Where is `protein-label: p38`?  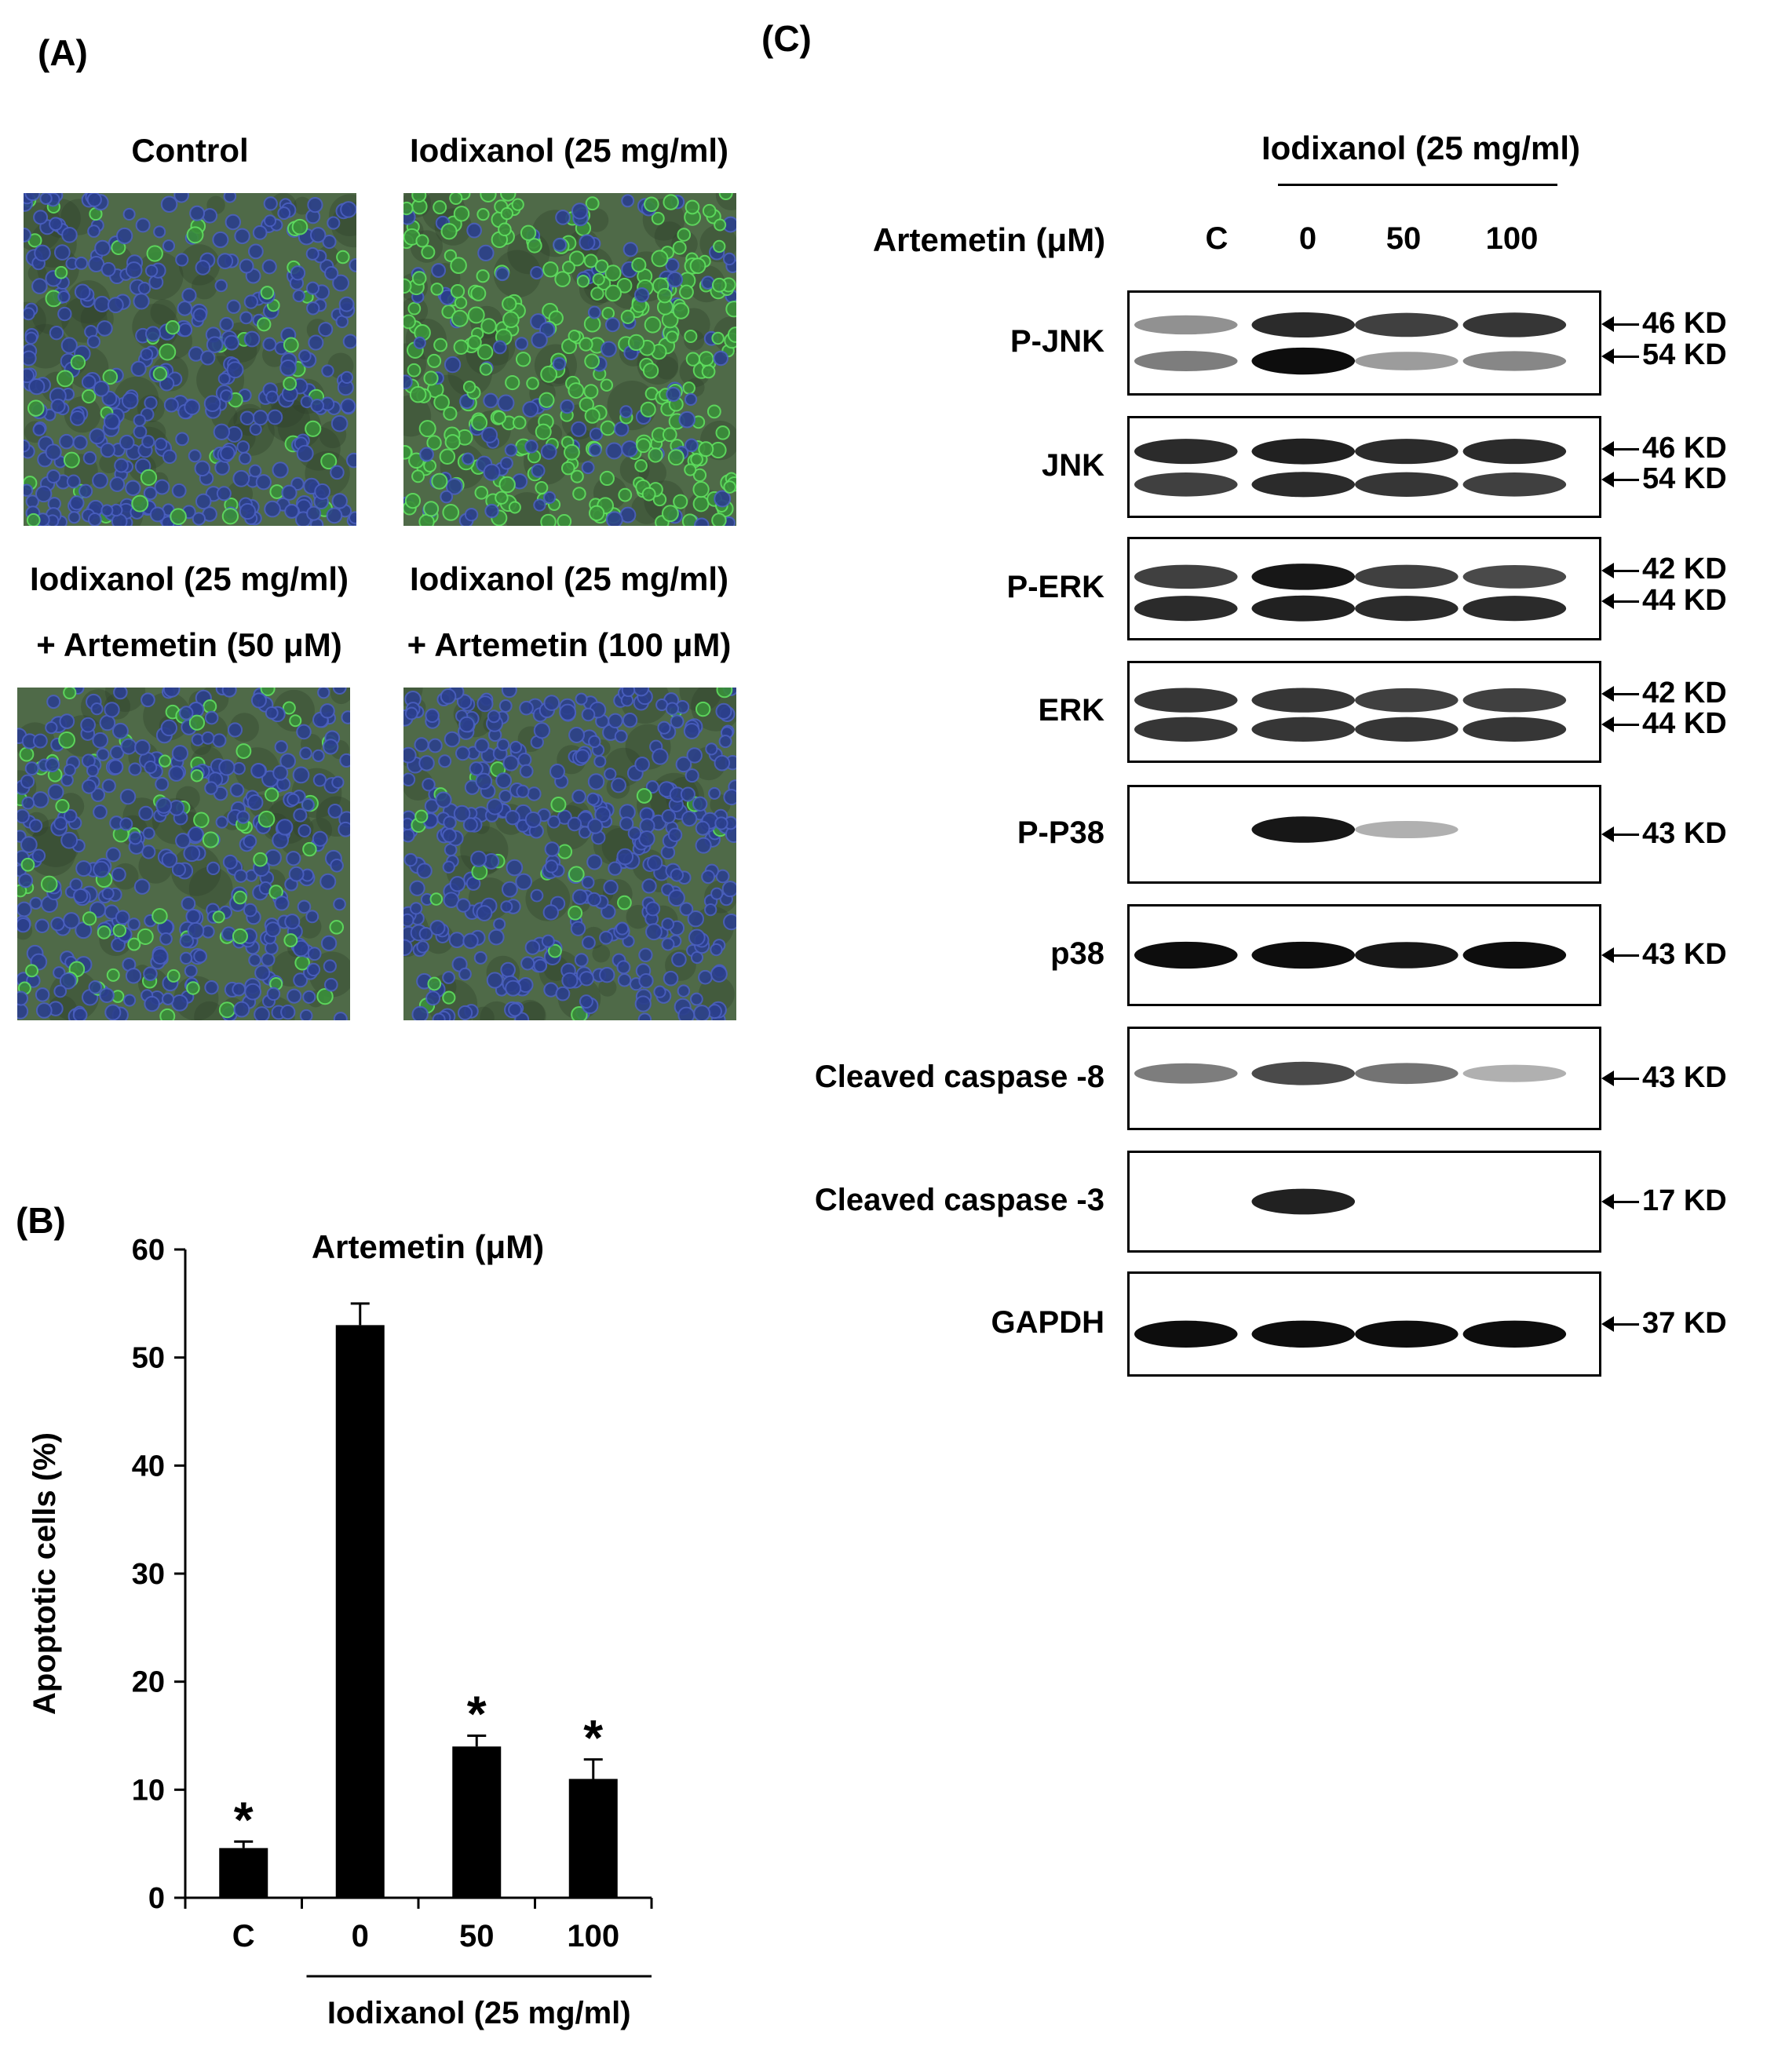 protein-label: p38 is located at coordinates (1077, 953).